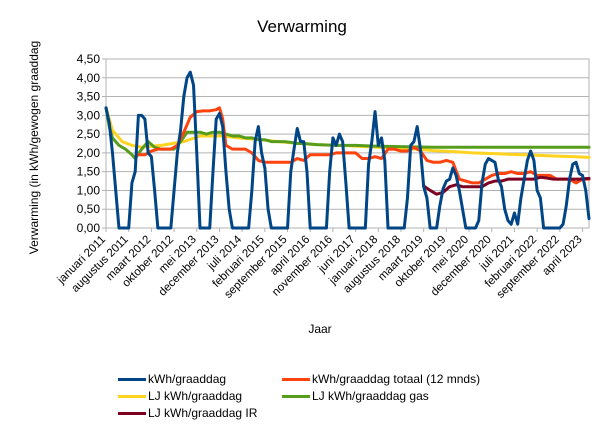 This screenshot has width=604, height=427. Describe the element at coordinates (89, 209) in the screenshot. I see `y-tick-label: 0,50` at that location.